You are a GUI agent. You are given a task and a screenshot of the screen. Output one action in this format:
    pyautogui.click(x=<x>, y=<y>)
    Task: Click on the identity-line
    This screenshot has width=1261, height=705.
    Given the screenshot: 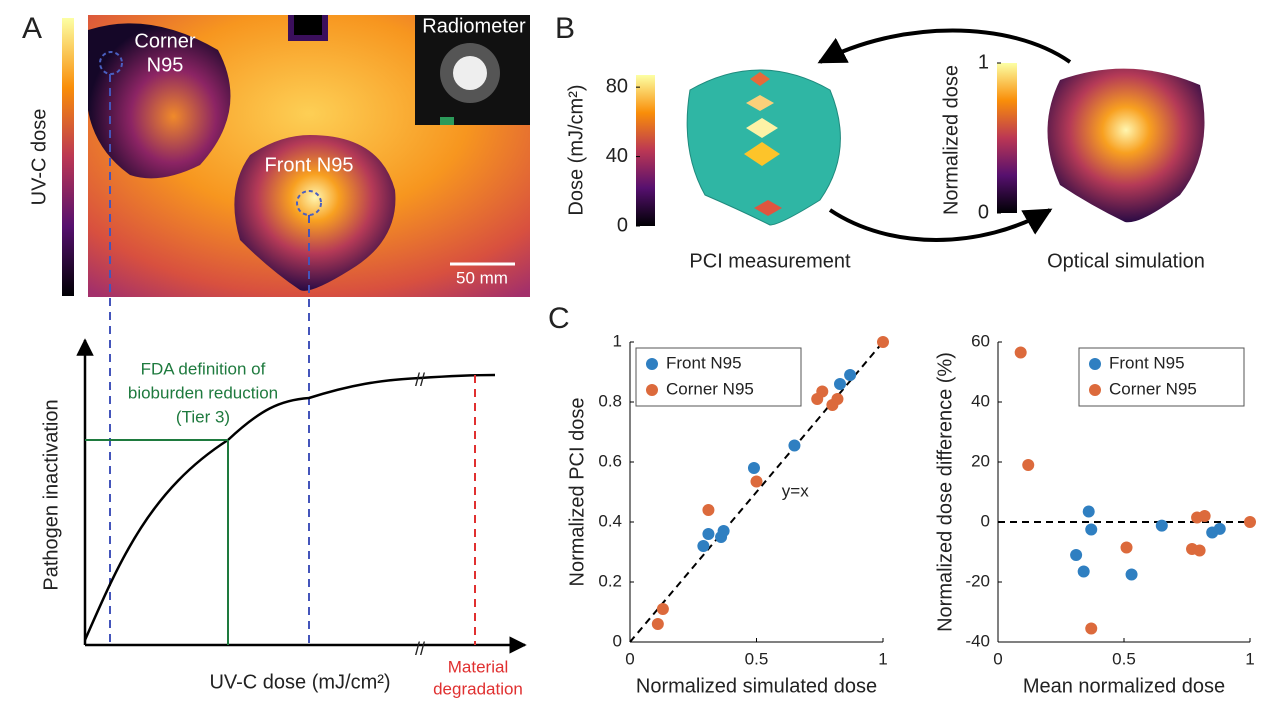 What is the action you would take?
    pyautogui.click(x=756, y=492)
    